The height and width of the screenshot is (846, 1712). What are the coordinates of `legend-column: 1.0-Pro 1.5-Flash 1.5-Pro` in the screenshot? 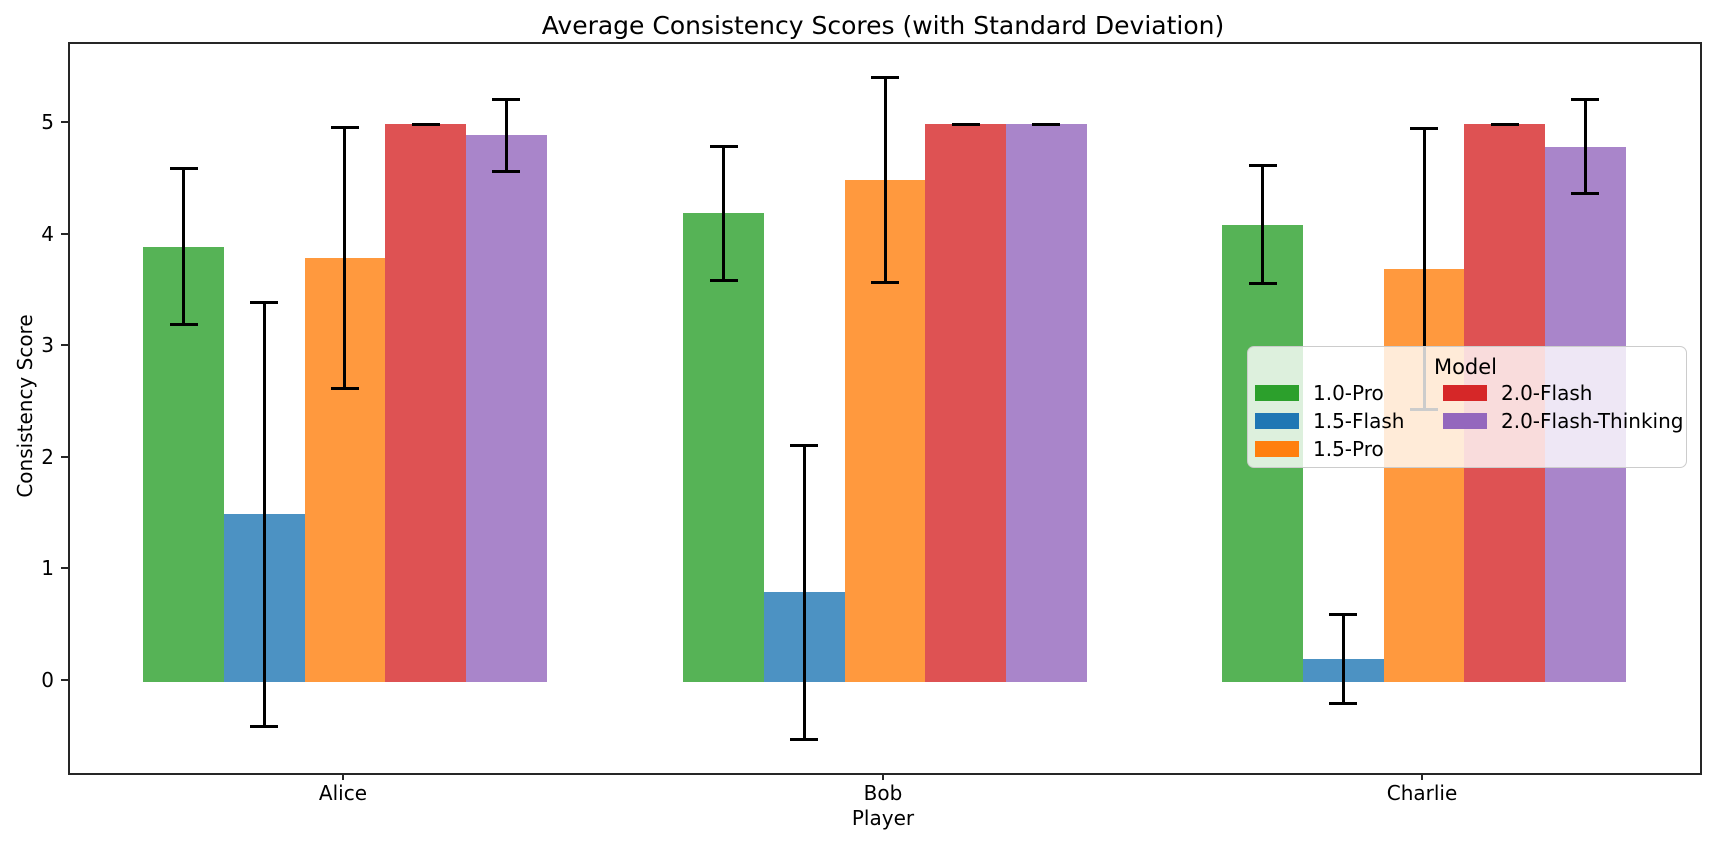 It's located at (1349, 421).